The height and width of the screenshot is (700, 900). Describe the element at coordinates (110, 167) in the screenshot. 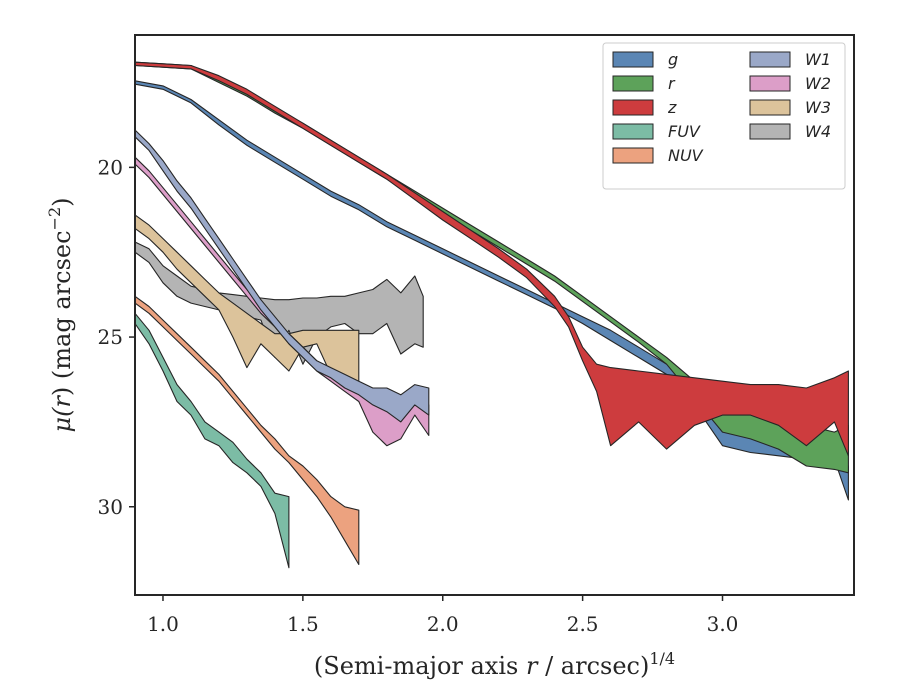

I see `y-tick-label: 20` at that location.